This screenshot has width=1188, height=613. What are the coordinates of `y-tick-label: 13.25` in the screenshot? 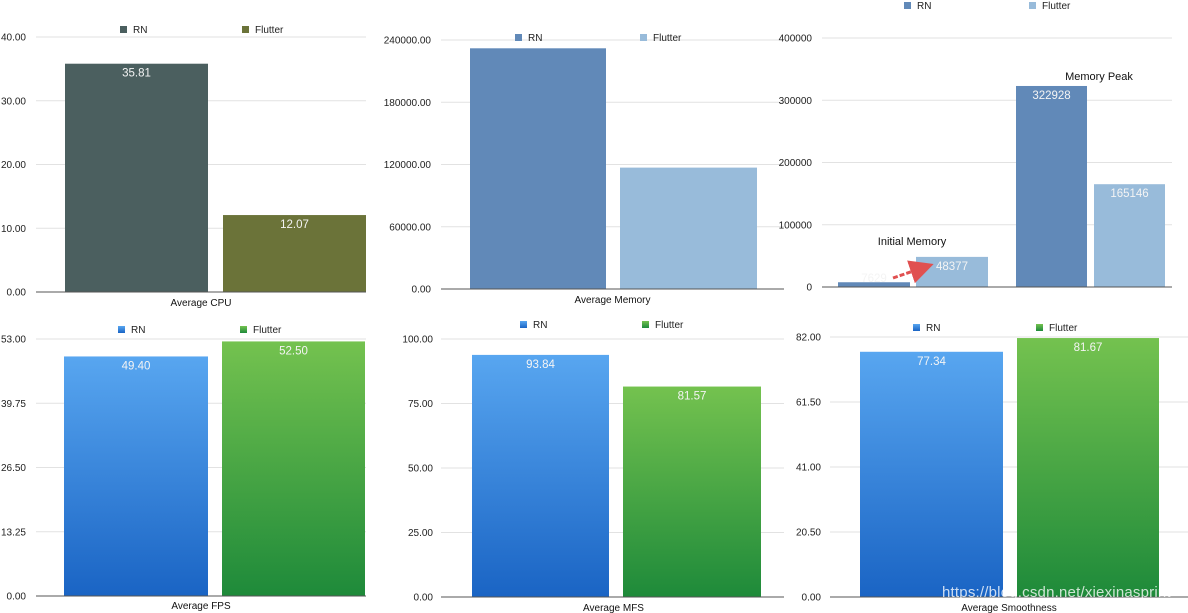 It's located at (13, 532).